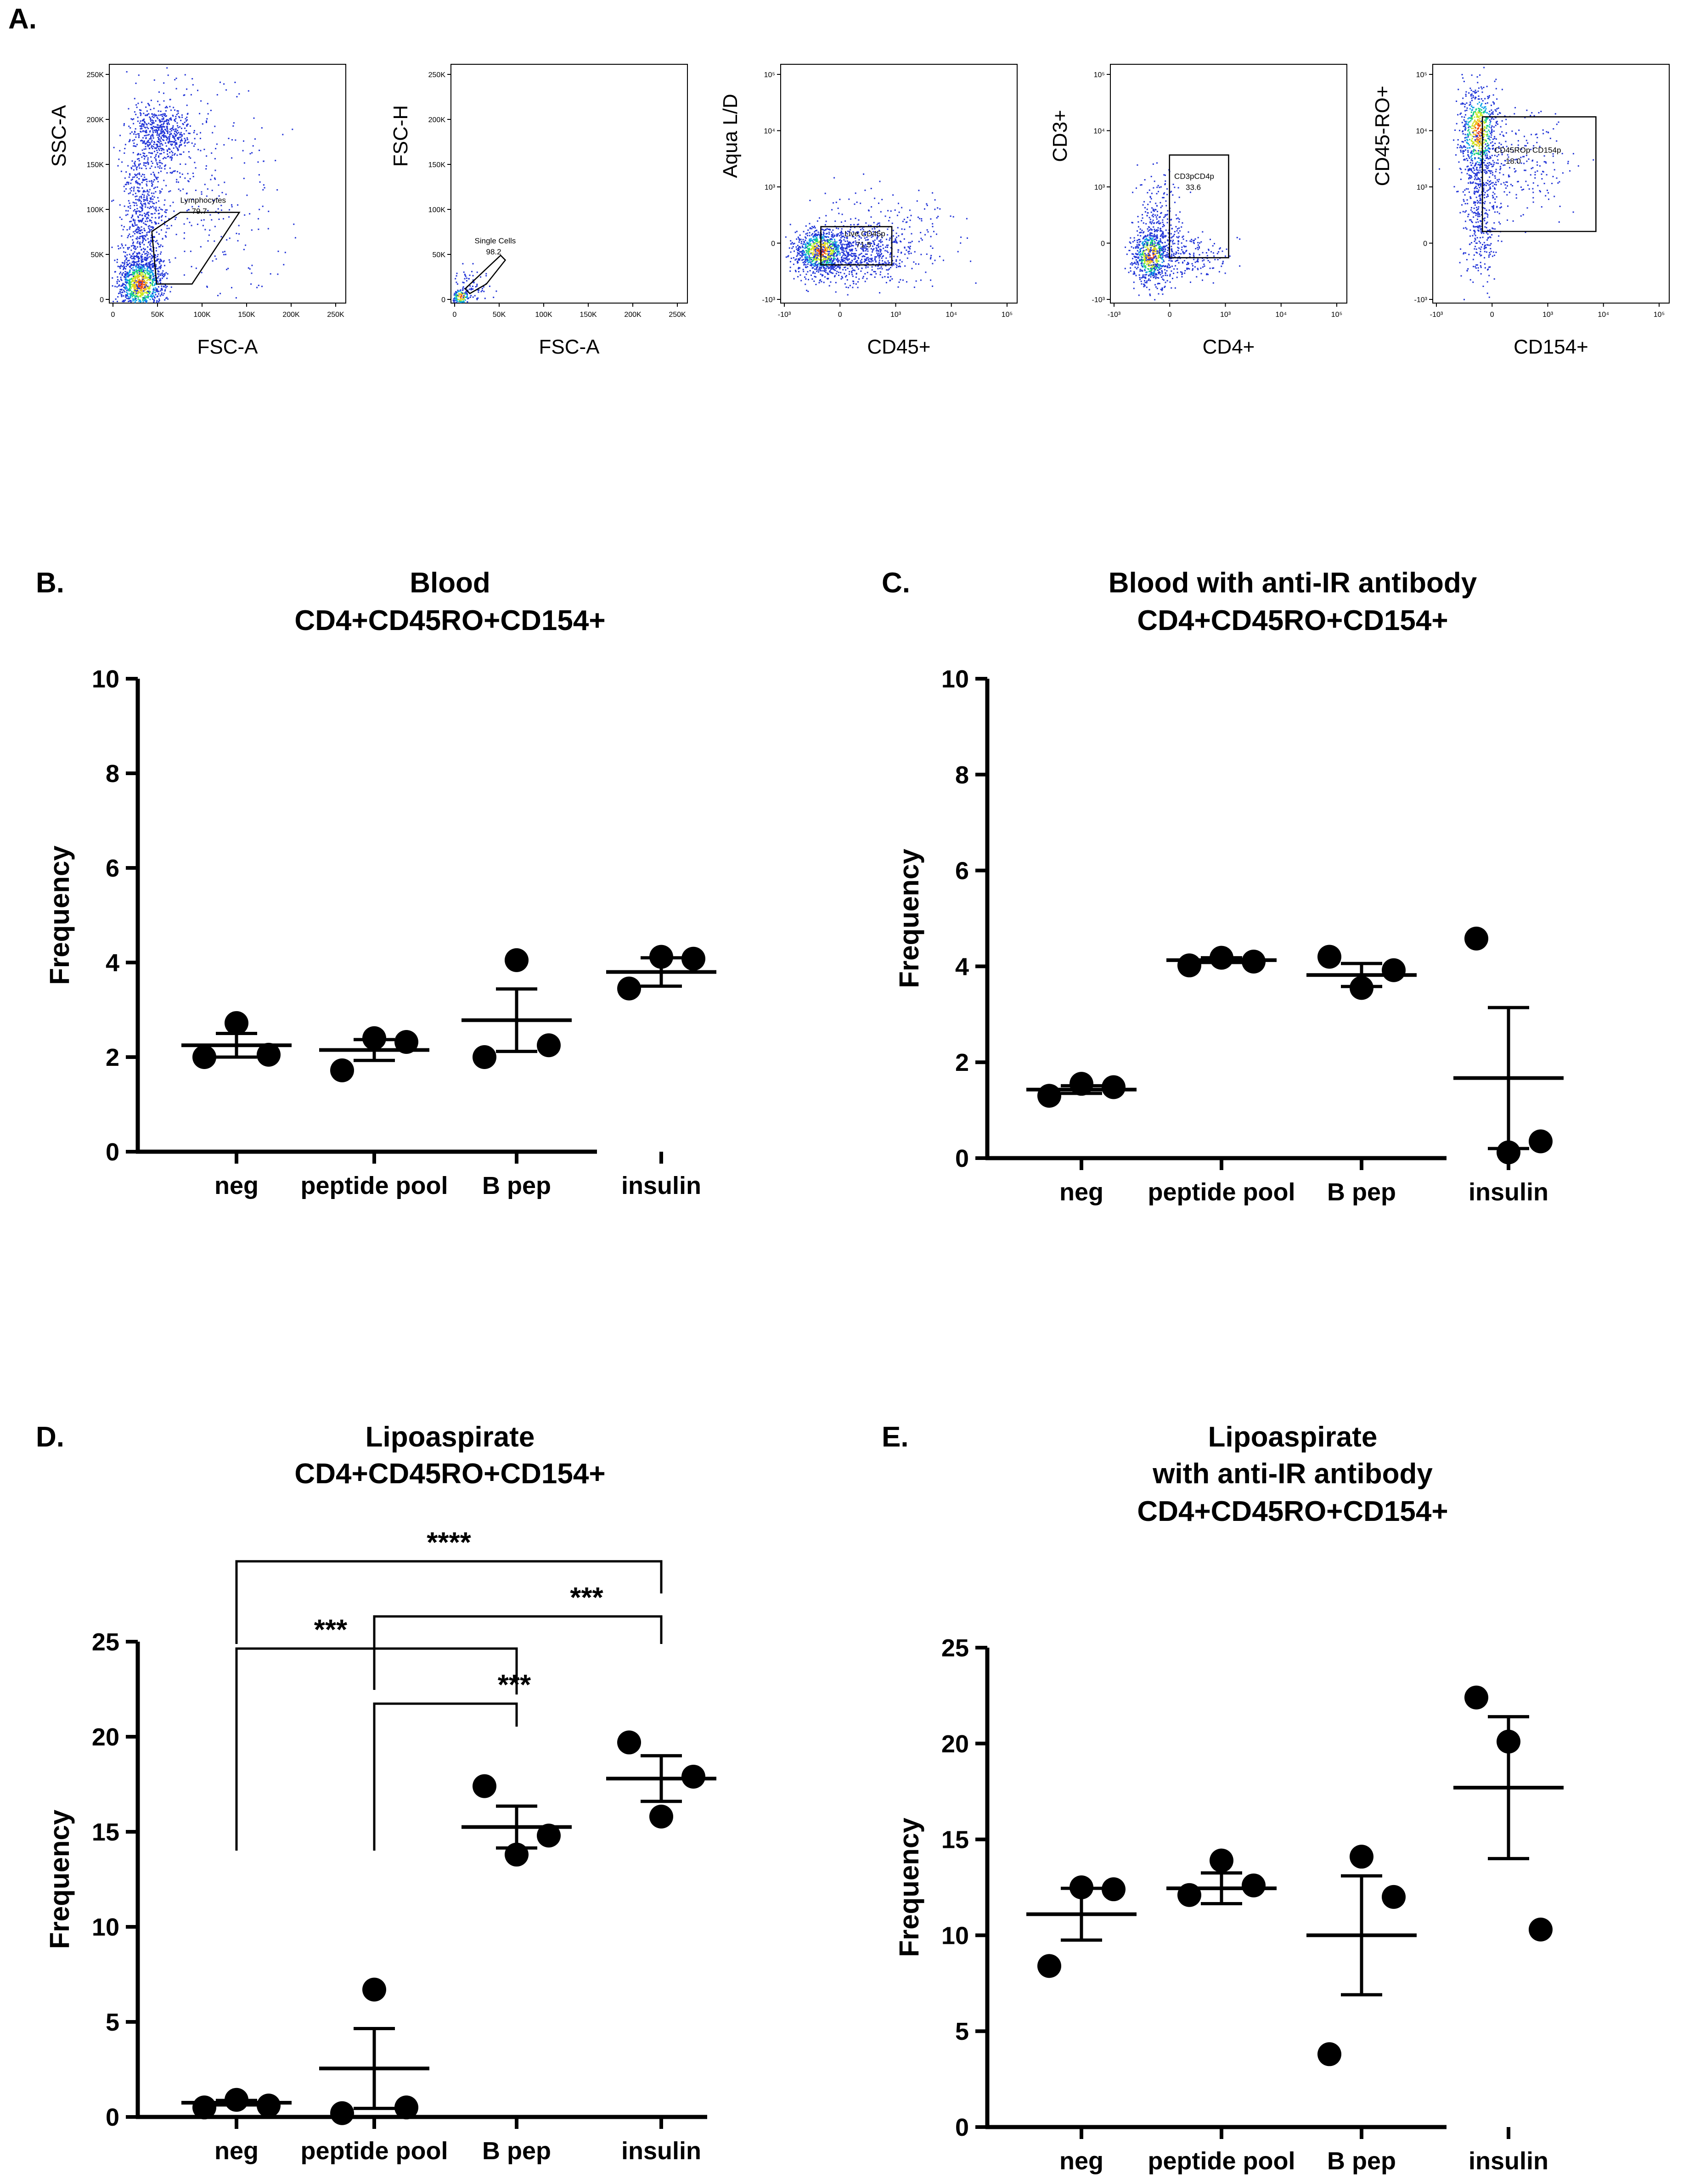 This screenshot has width=1683, height=2184. I want to click on y-tick-label: 50K, so click(97, 255).